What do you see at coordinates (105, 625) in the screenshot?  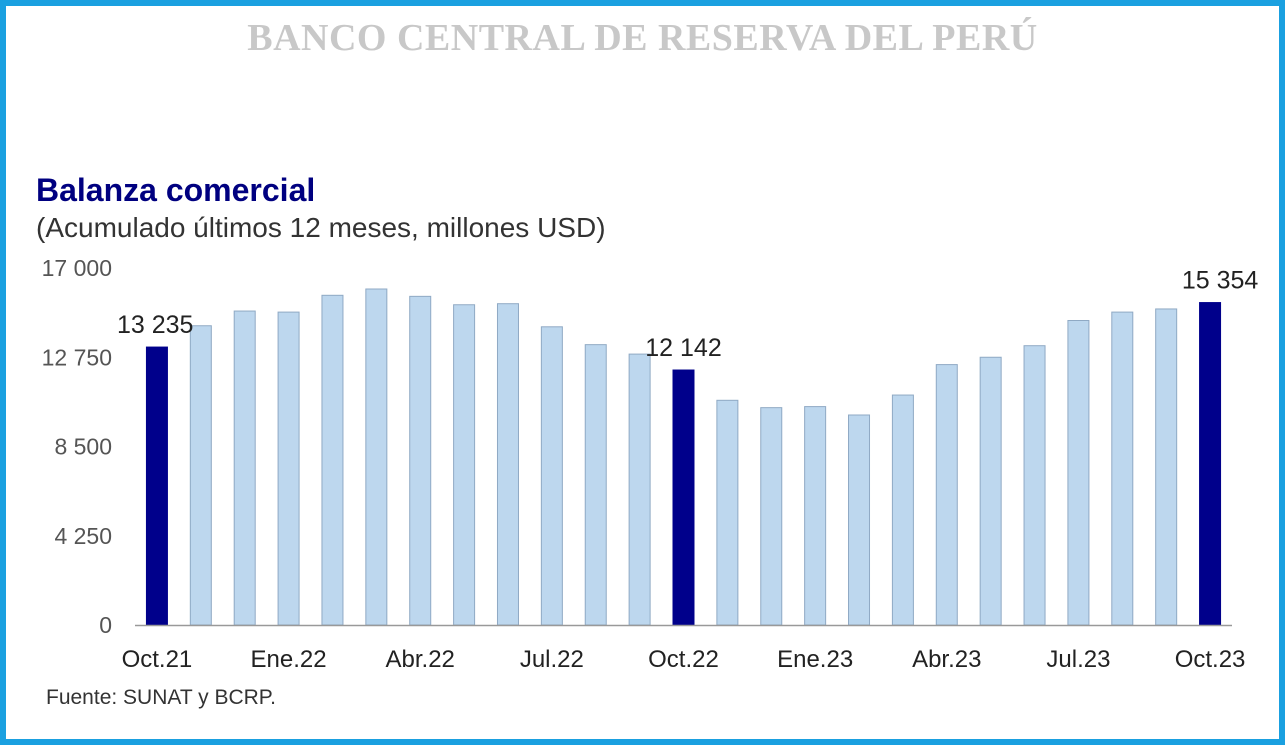 I see `y-tick-label: 0` at bounding box center [105, 625].